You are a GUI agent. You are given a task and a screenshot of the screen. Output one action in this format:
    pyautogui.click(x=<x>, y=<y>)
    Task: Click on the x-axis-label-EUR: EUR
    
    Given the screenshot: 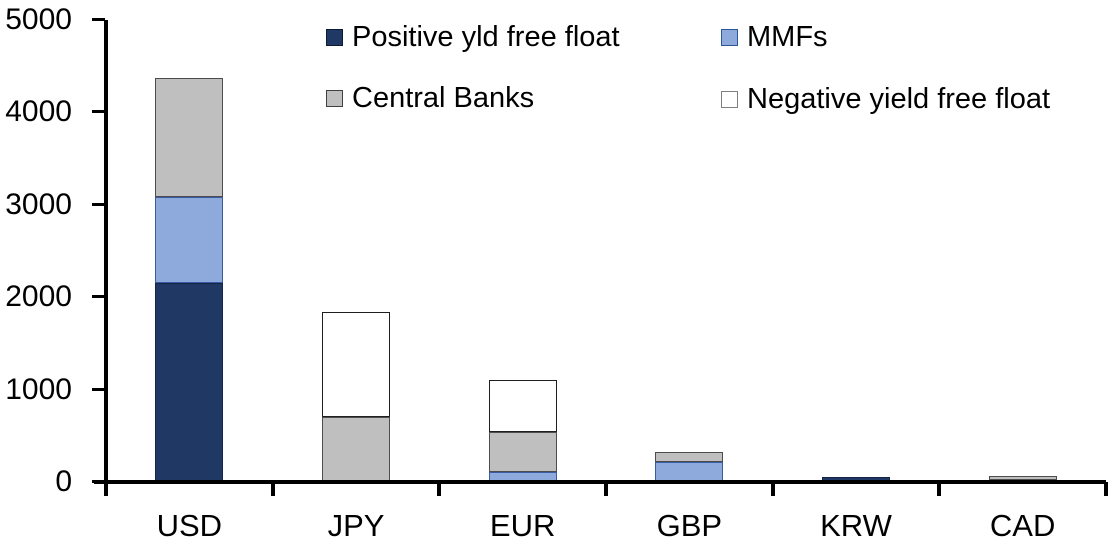 What is the action you would take?
    pyautogui.click(x=522, y=525)
    